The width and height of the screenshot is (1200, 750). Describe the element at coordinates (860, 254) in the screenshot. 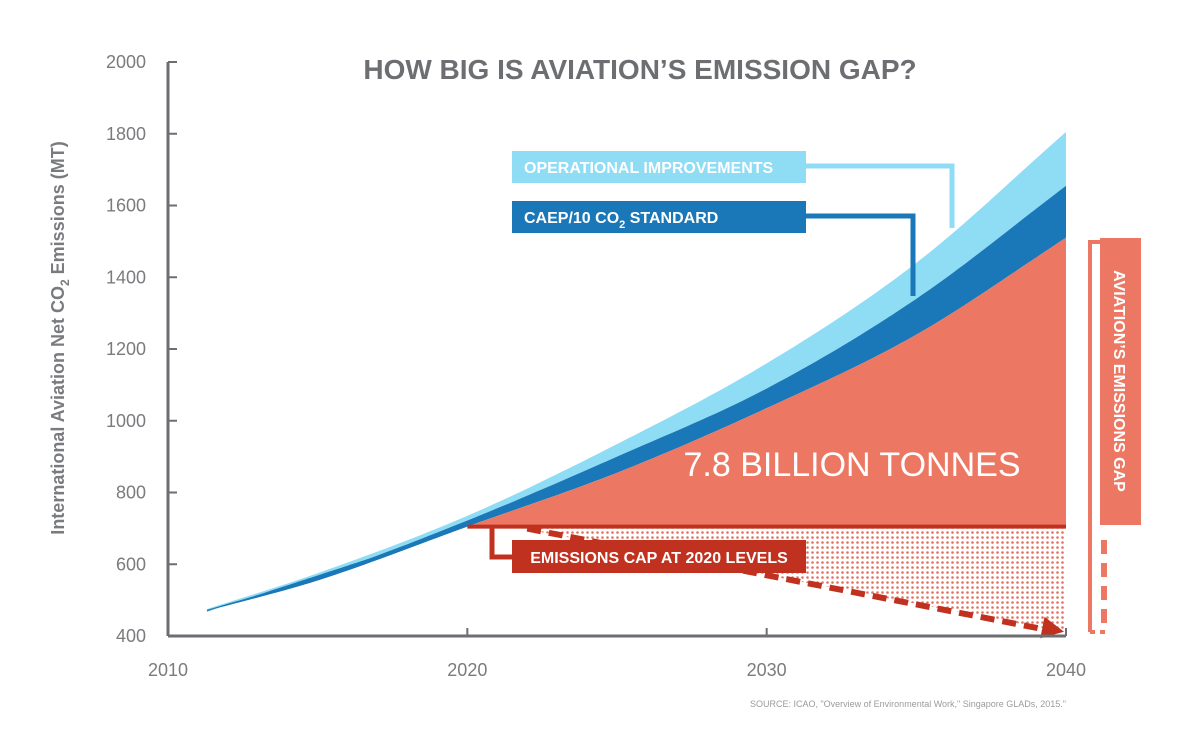

I see `caep-leader-line` at that location.